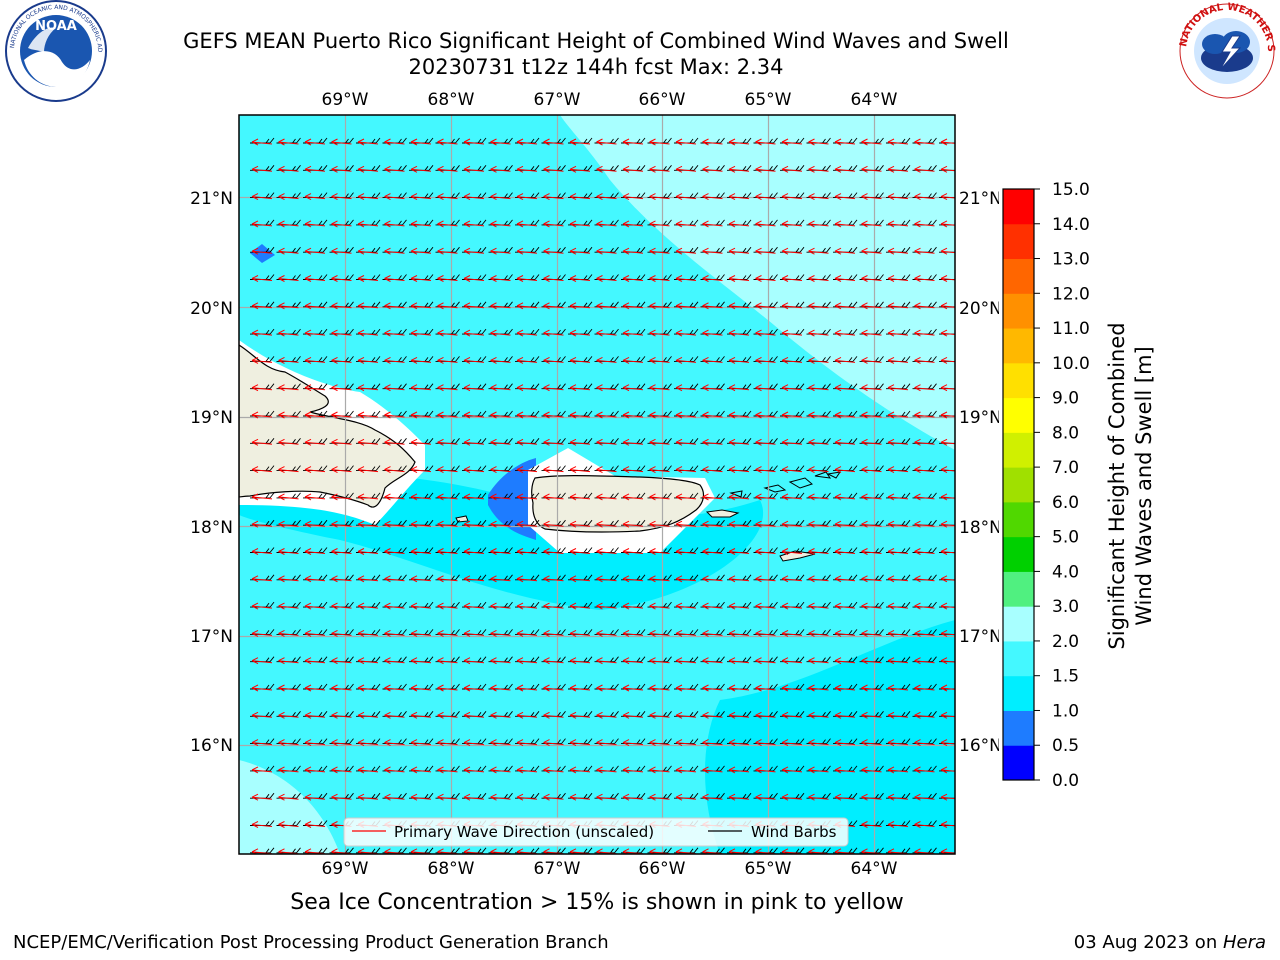  I want to click on legend-wave-direction: Primary Wave Direction (unscaled), so click(524, 832).